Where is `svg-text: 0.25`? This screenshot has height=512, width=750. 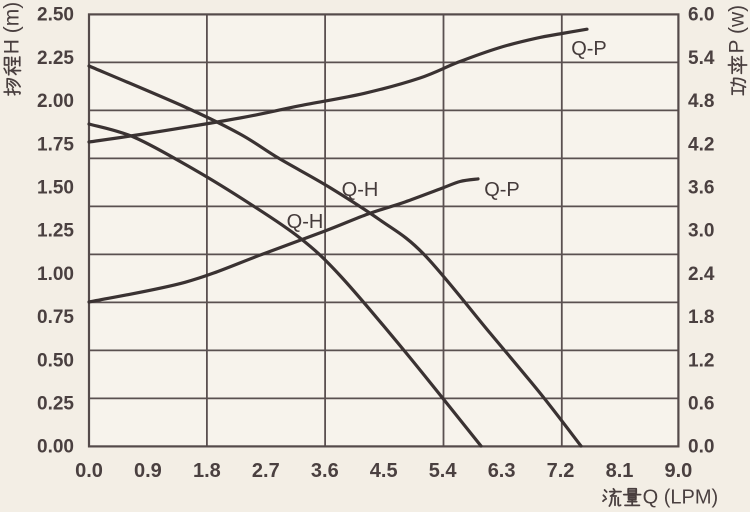
svg-text: 0.25 is located at coordinates (55, 403).